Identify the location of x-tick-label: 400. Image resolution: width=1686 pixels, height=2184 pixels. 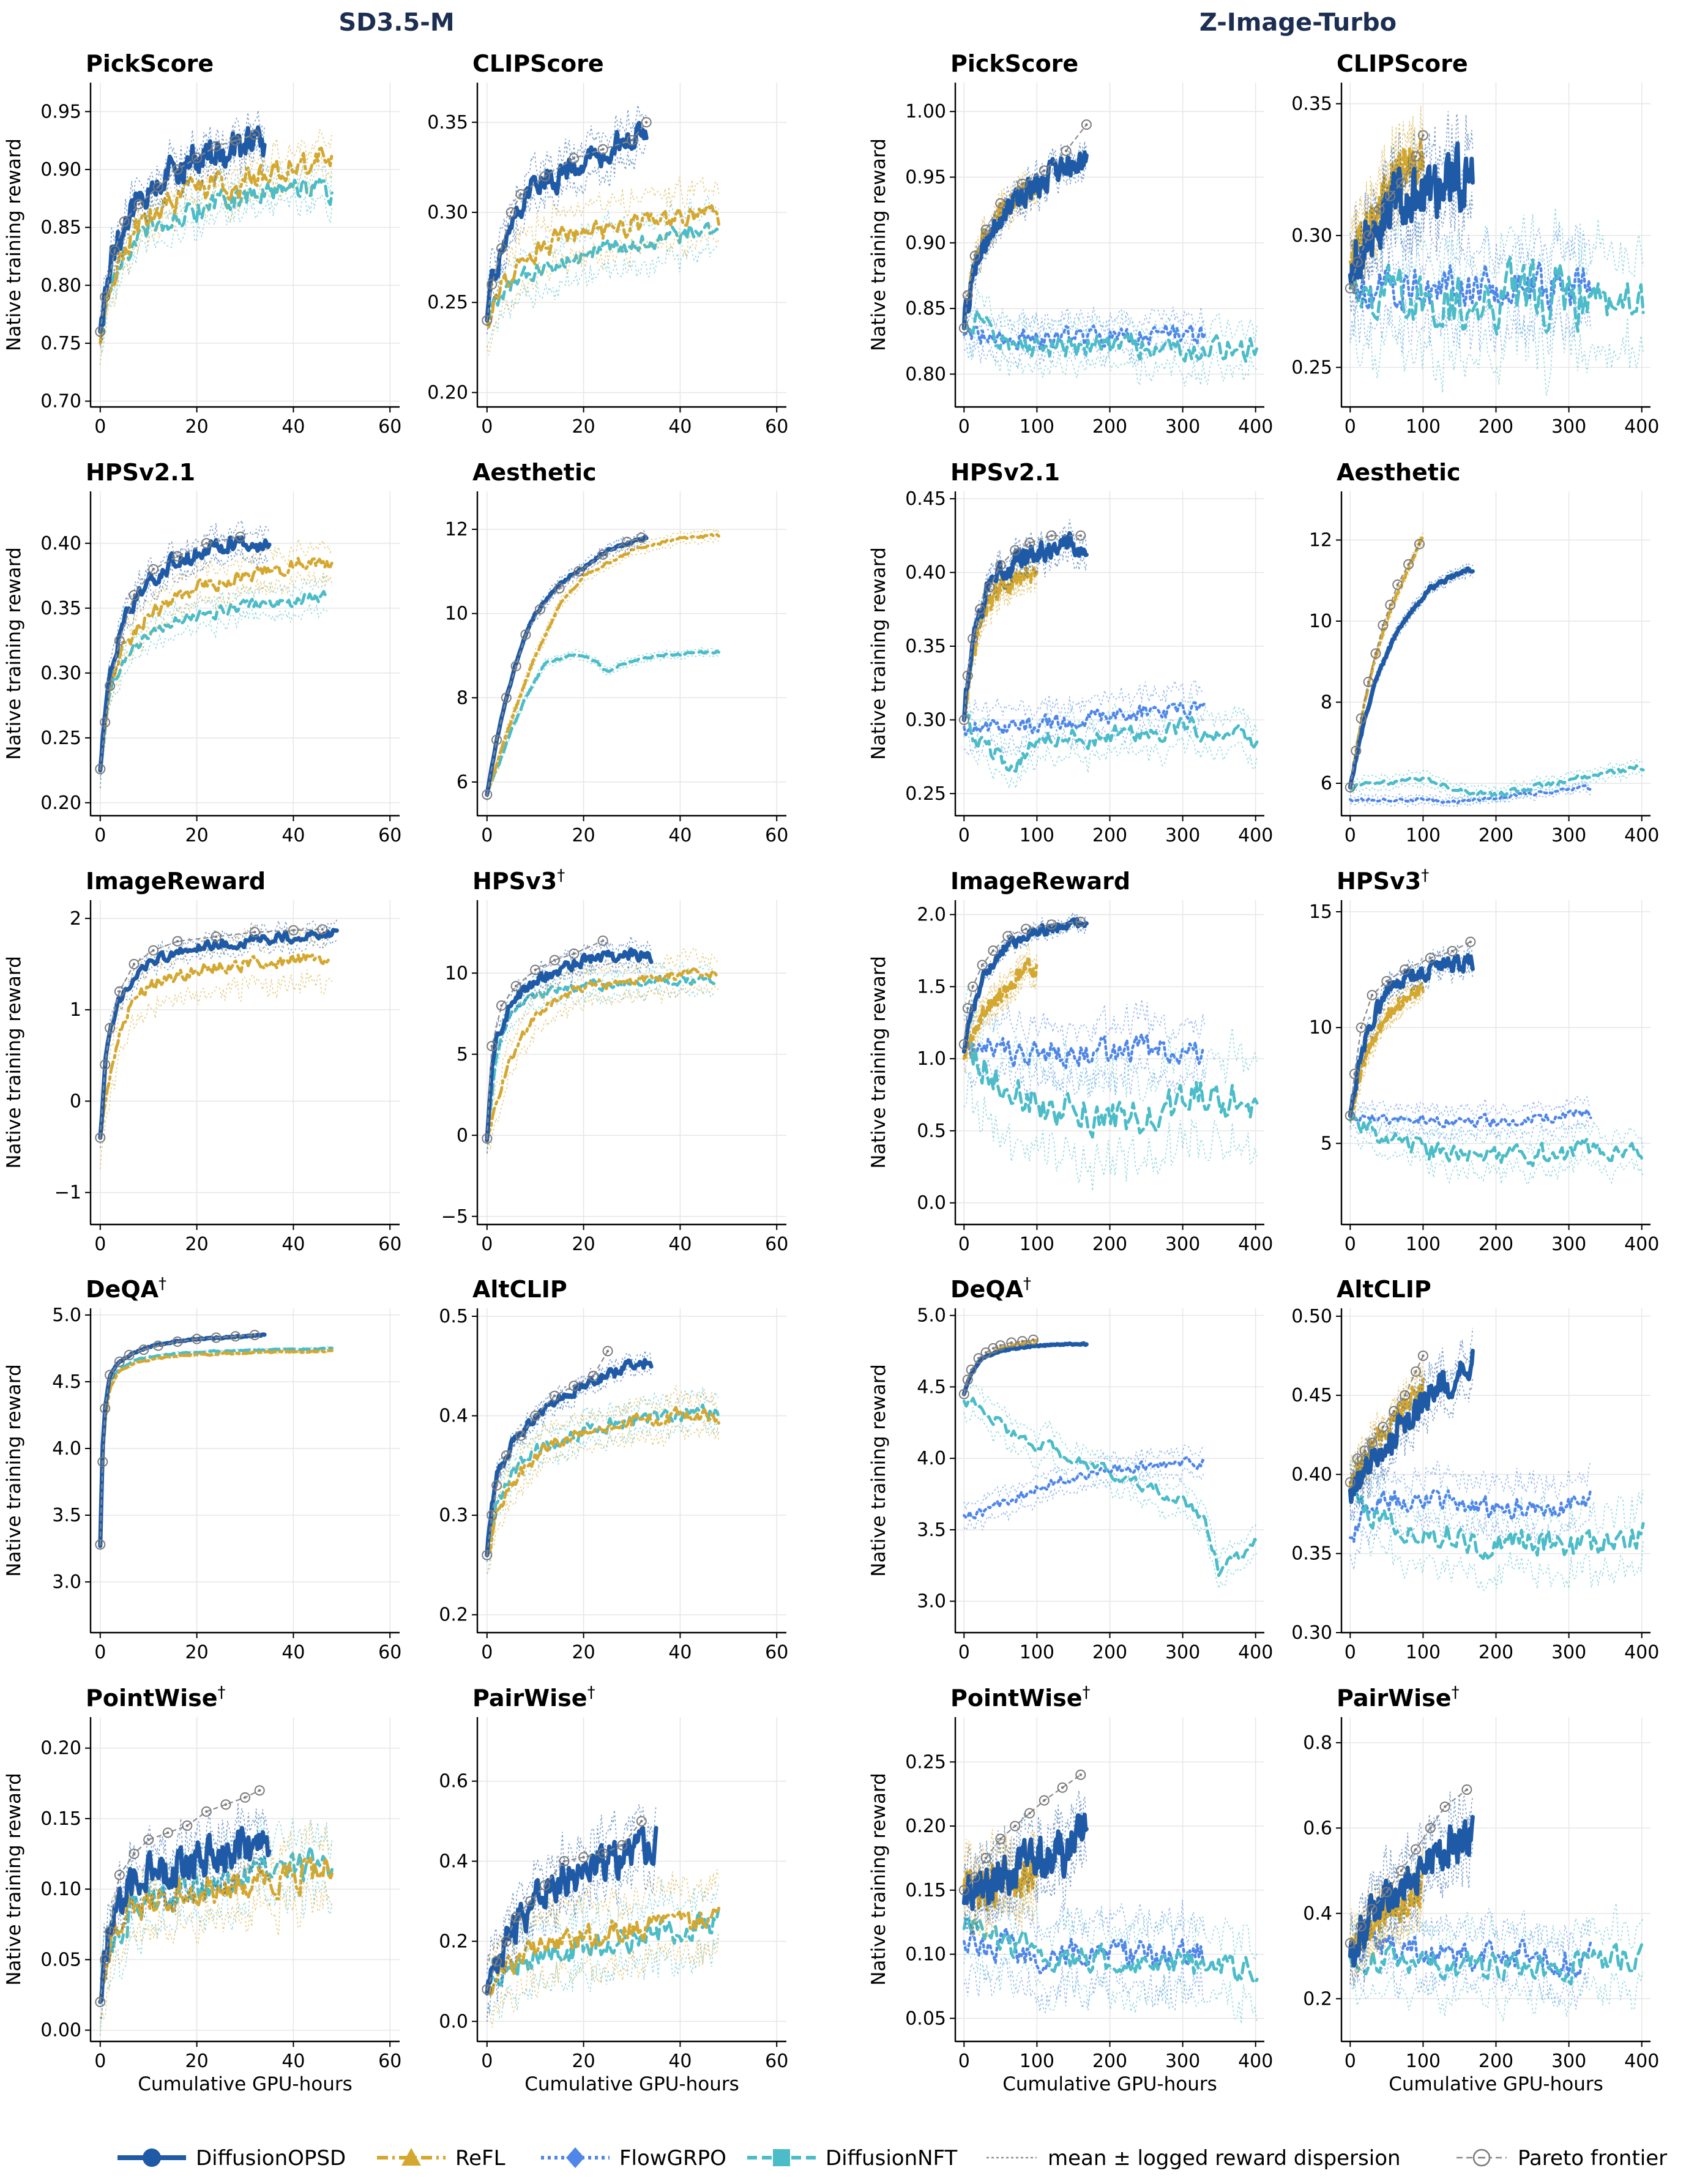
(1255, 1244).